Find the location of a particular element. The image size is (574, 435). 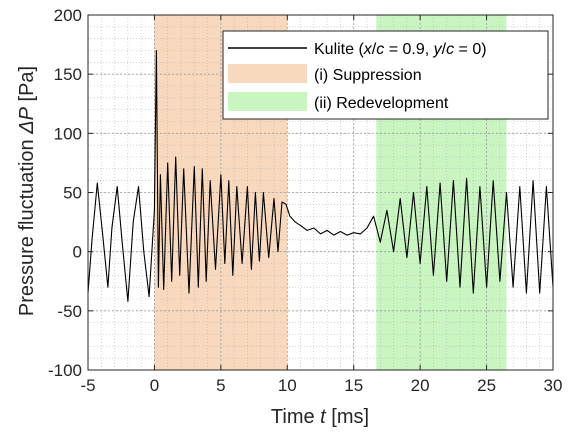

legend-swatch-redevelopment is located at coordinates (267, 101).